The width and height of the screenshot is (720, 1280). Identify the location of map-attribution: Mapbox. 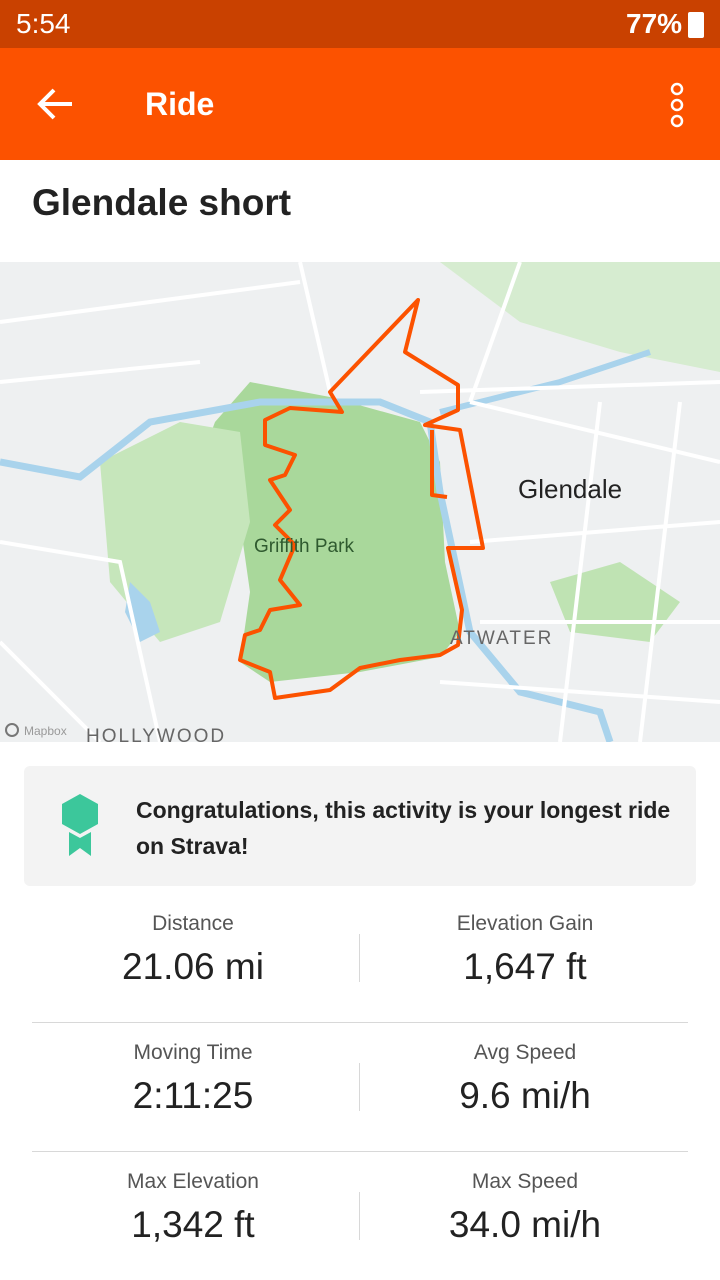
(45, 731).